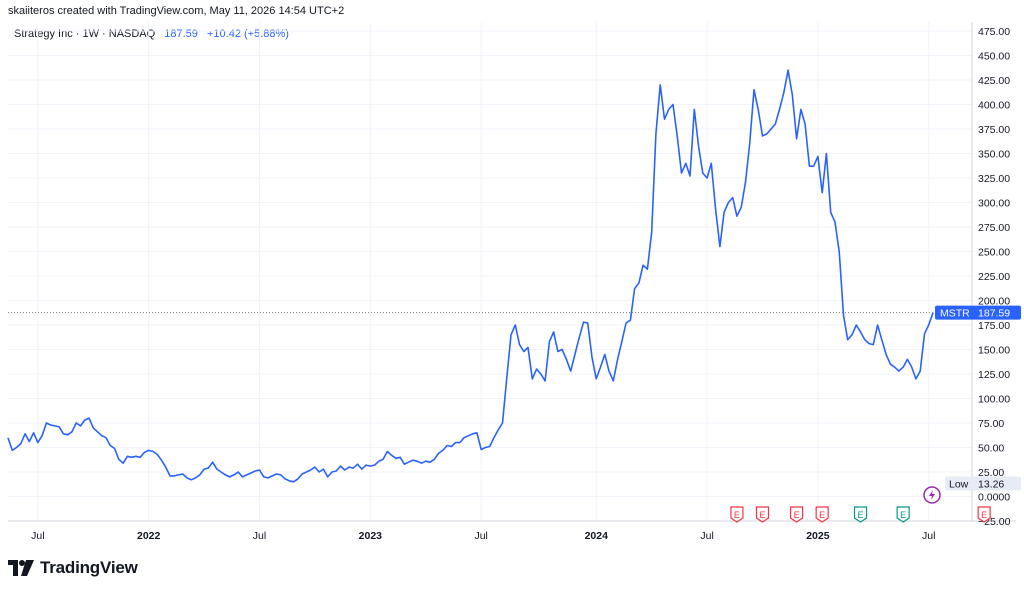 This screenshot has height=592, width=1024. Describe the element at coordinates (818, 536) in the screenshot. I see `x-tick-label: 2025` at that location.